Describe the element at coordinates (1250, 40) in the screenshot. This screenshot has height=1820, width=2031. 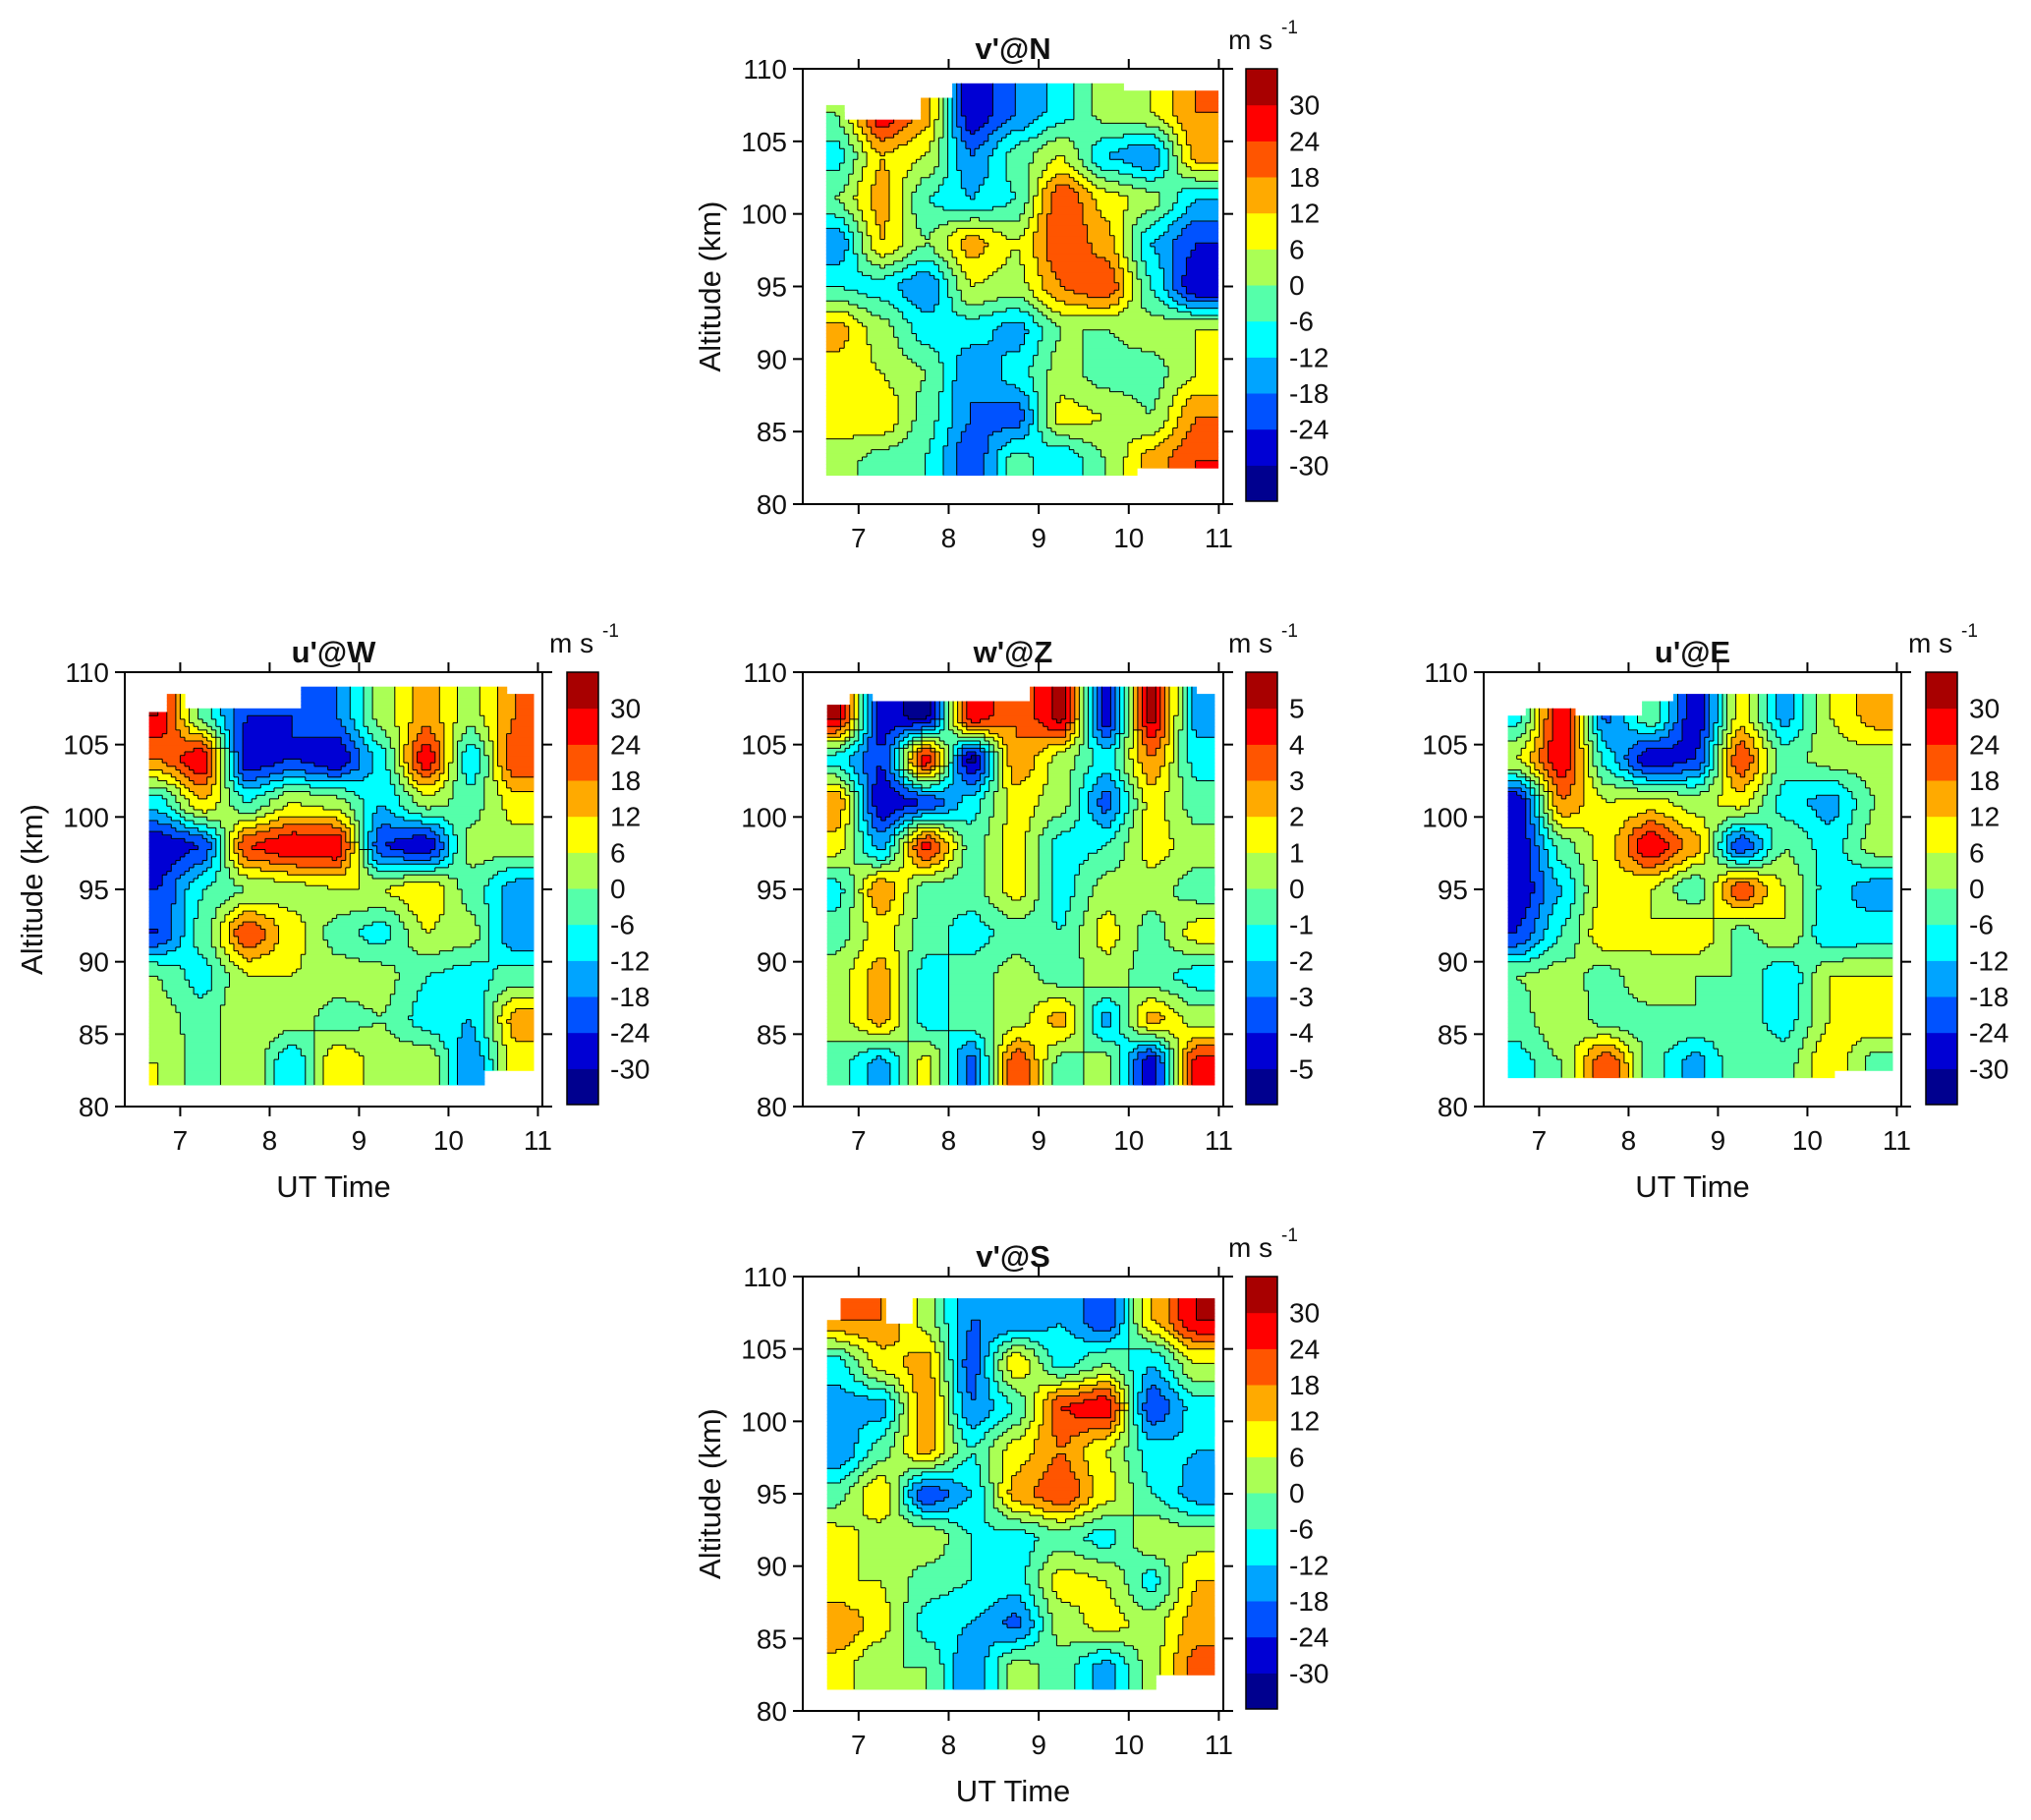
I see `colorbar-unit: m s` at that location.